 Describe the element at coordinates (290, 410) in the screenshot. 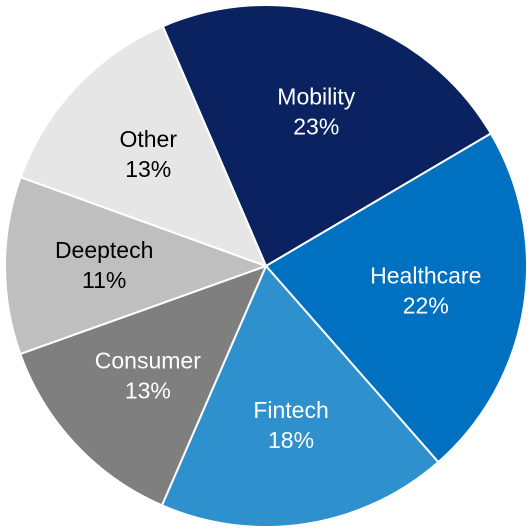

I see `slice-label: Fintech` at that location.